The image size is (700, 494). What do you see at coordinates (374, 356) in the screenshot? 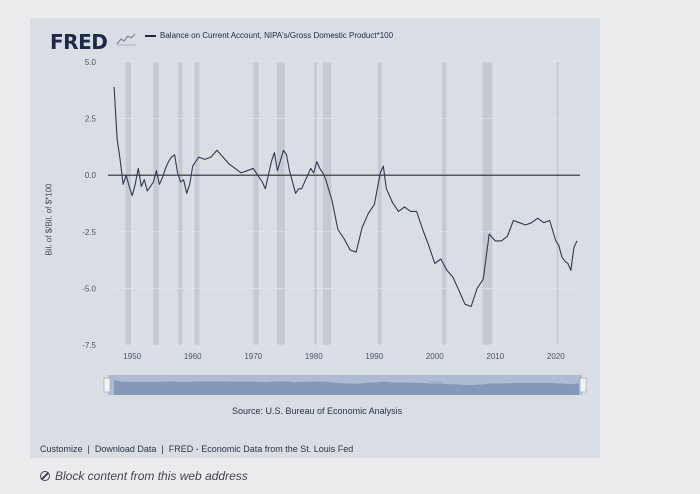
I see `x-tick-label: 1990` at bounding box center [374, 356].